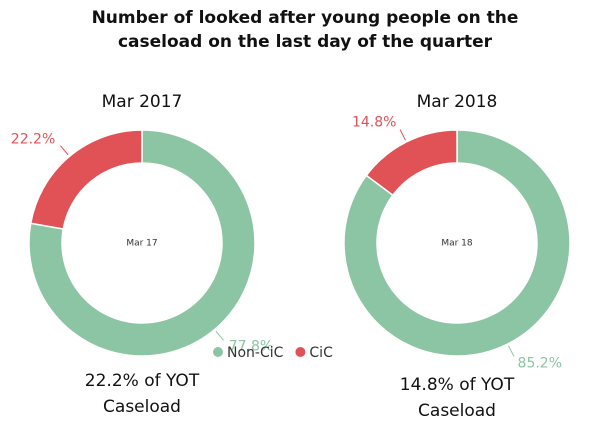  I want to click on data-label: 85.2%, so click(540, 364).